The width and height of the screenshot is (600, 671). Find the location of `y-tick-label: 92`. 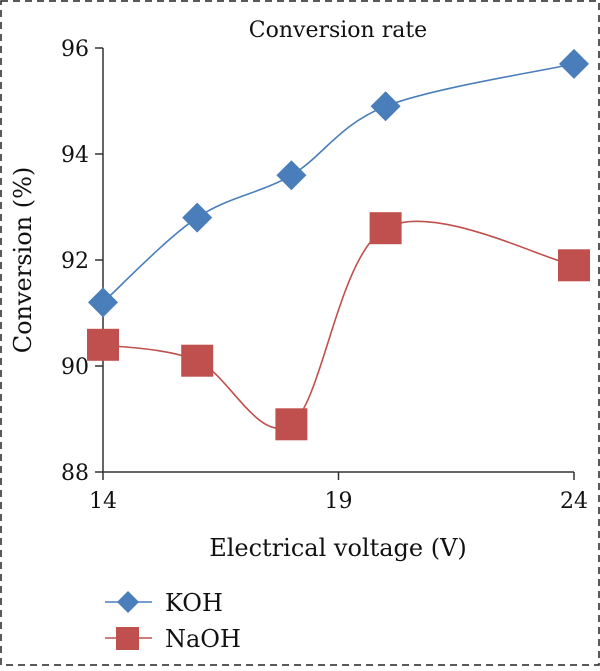

y-tick-label: 92 is located at coordinates (75, 261).